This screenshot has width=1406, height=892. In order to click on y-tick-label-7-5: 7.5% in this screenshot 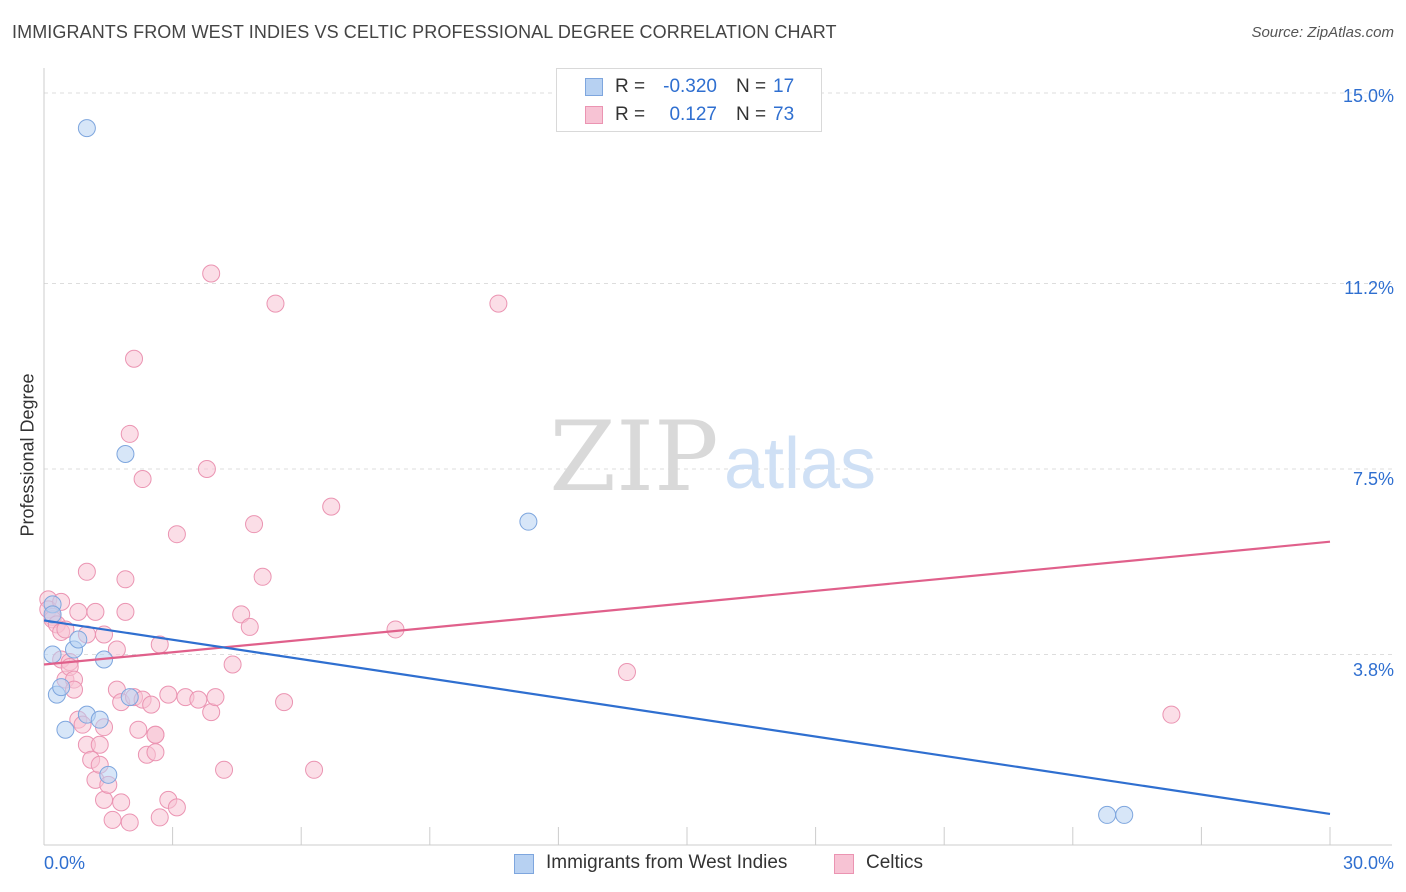, I will do `click(1373, 479)`.